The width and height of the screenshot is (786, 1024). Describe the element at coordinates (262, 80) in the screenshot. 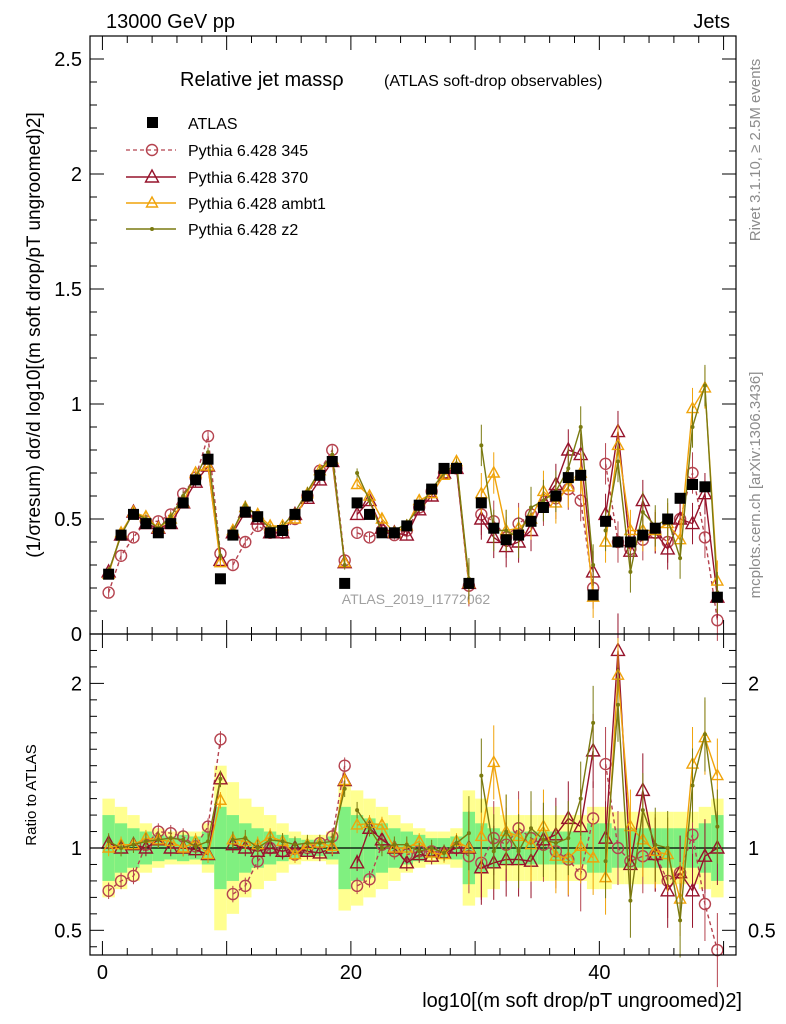

I see `chart-title: Relative jet massρ` at that location.